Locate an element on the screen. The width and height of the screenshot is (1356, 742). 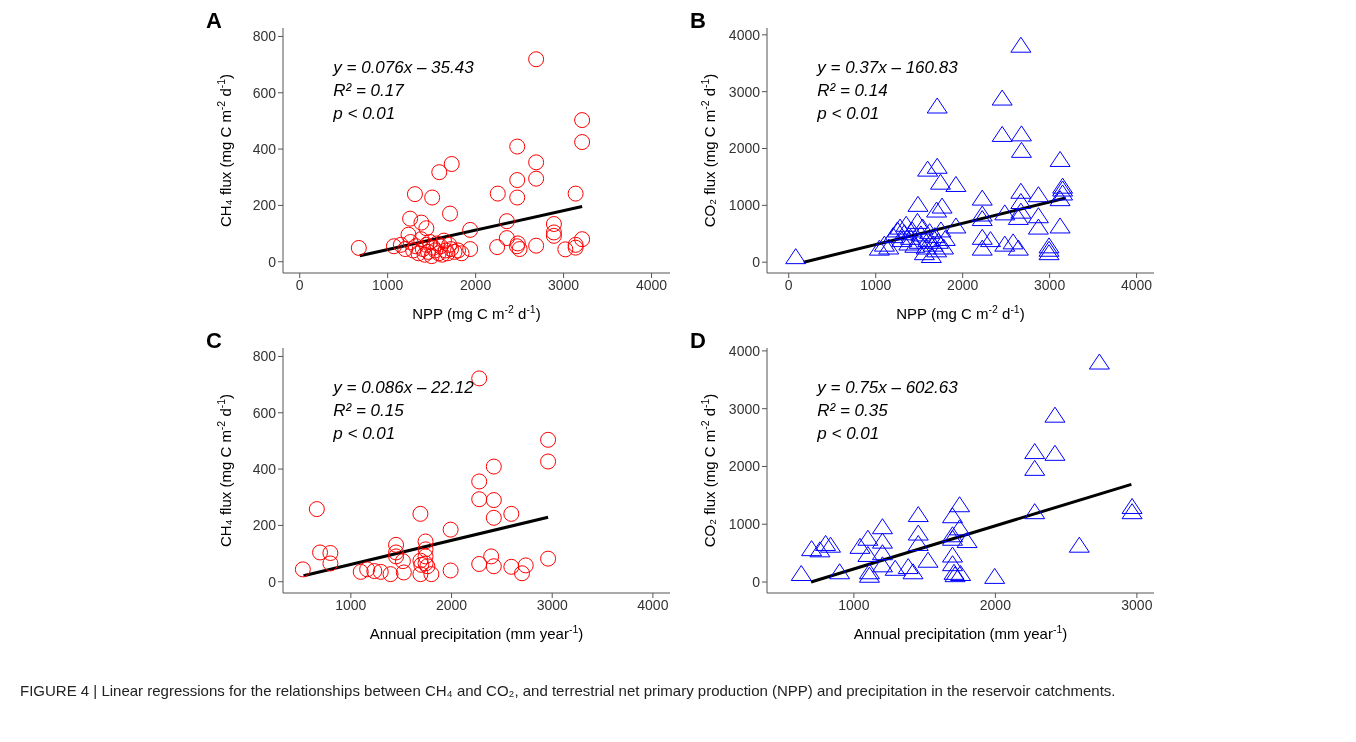
annotation: y = 0.086x – 22.12 is located at coordinates (403, 388).